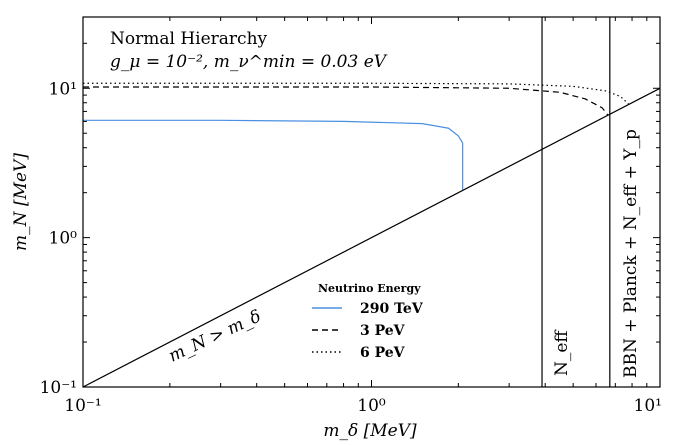 The height and width of the screenshot is (446, 686). Describe the element at coordinates (63, 89) in the screenshot. I see `y-tick-label: 10¹` at that location.